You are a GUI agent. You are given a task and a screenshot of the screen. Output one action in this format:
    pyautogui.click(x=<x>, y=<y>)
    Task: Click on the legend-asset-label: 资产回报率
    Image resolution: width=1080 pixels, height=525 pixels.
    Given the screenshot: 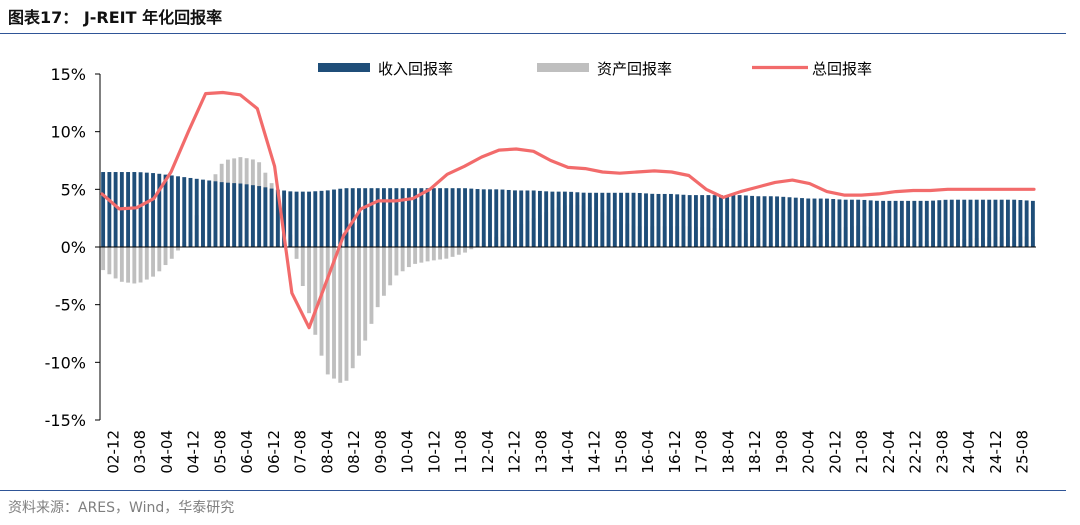 What is the action you would take?
    pyautogui.click(x=634, y=69)
    